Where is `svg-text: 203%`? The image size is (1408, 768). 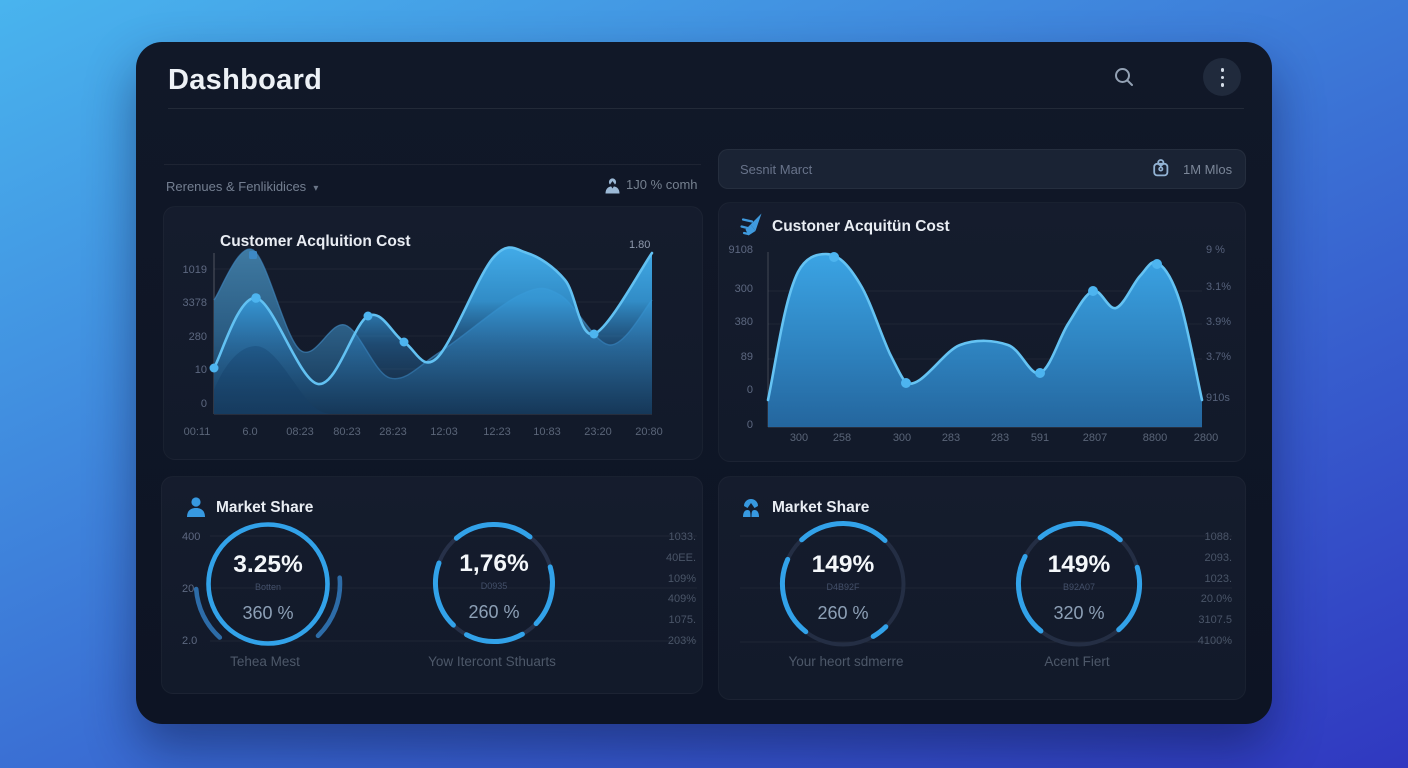
svg-text: 203% is located at coordinates (682, 641).